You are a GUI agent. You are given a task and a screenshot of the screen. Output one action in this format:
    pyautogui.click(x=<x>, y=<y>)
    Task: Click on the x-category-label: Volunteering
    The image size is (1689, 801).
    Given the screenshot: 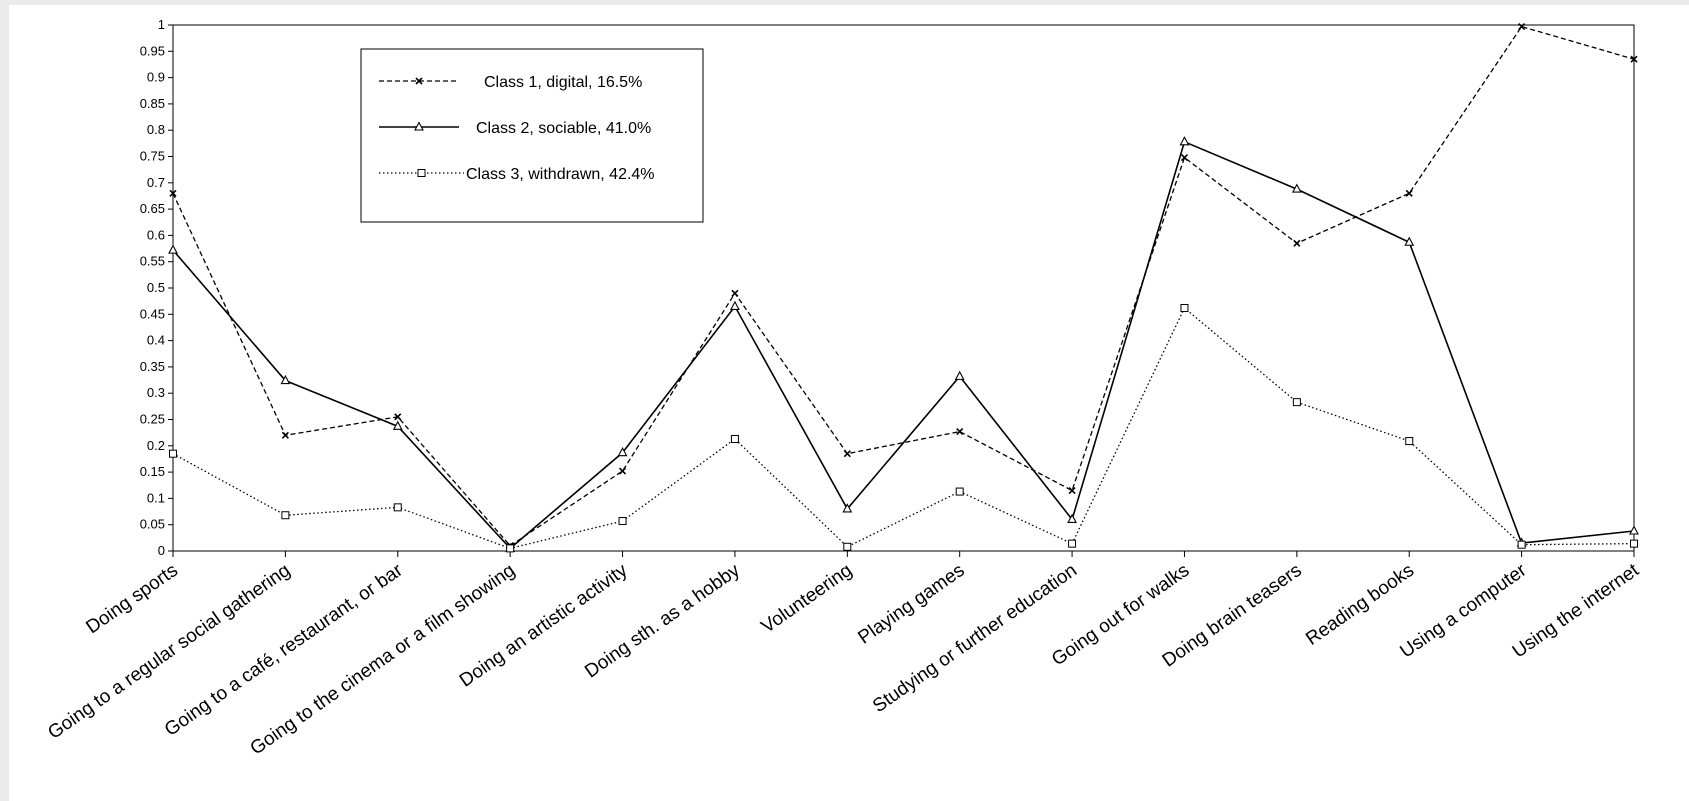 What is the action you would take?
    pyautogui.click(x=807, y=599)
    